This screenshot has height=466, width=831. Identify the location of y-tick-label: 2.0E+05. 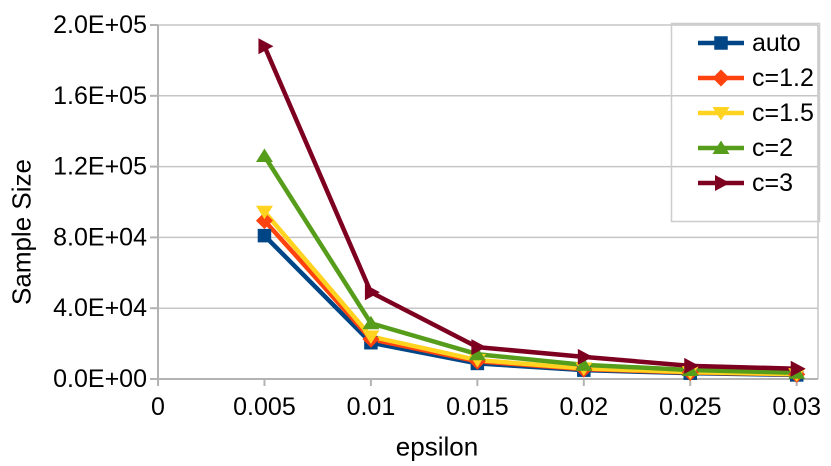
(100, 25).